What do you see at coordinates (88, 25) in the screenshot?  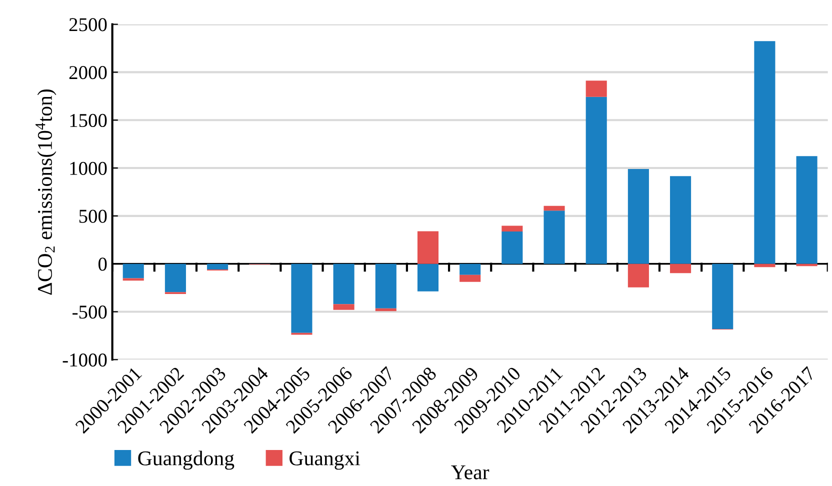 I see `y-tick-label: 2500` at bounding box center [88, 25].